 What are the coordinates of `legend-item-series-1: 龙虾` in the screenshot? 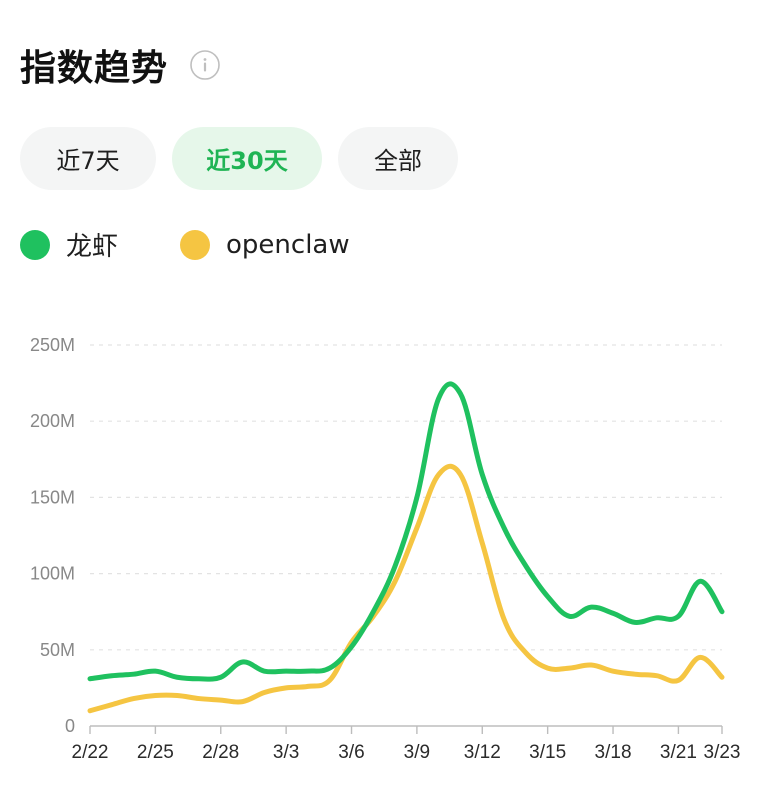 It's located at (69, 244).